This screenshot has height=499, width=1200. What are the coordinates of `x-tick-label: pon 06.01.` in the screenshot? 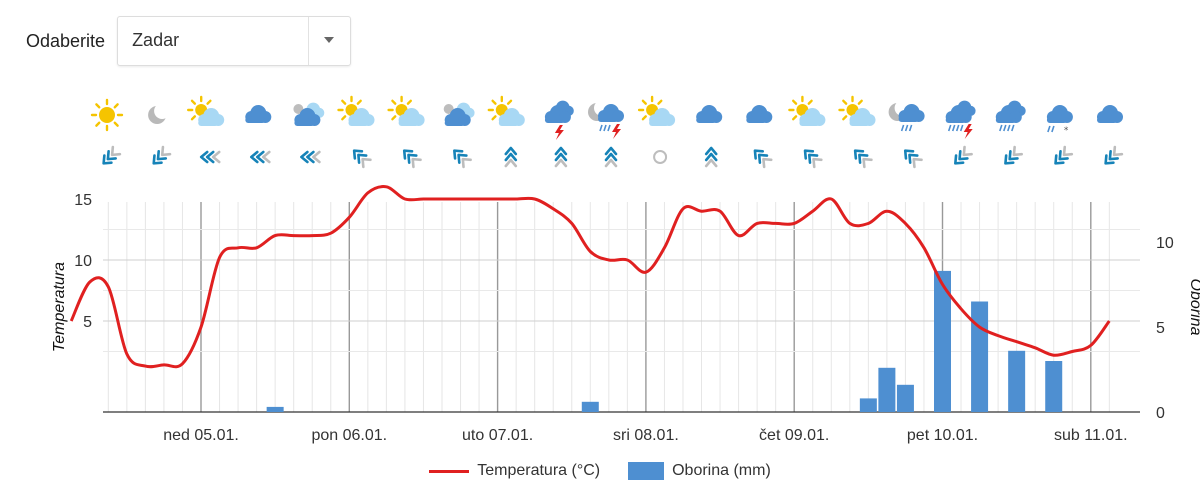 It's located at (349, 435).